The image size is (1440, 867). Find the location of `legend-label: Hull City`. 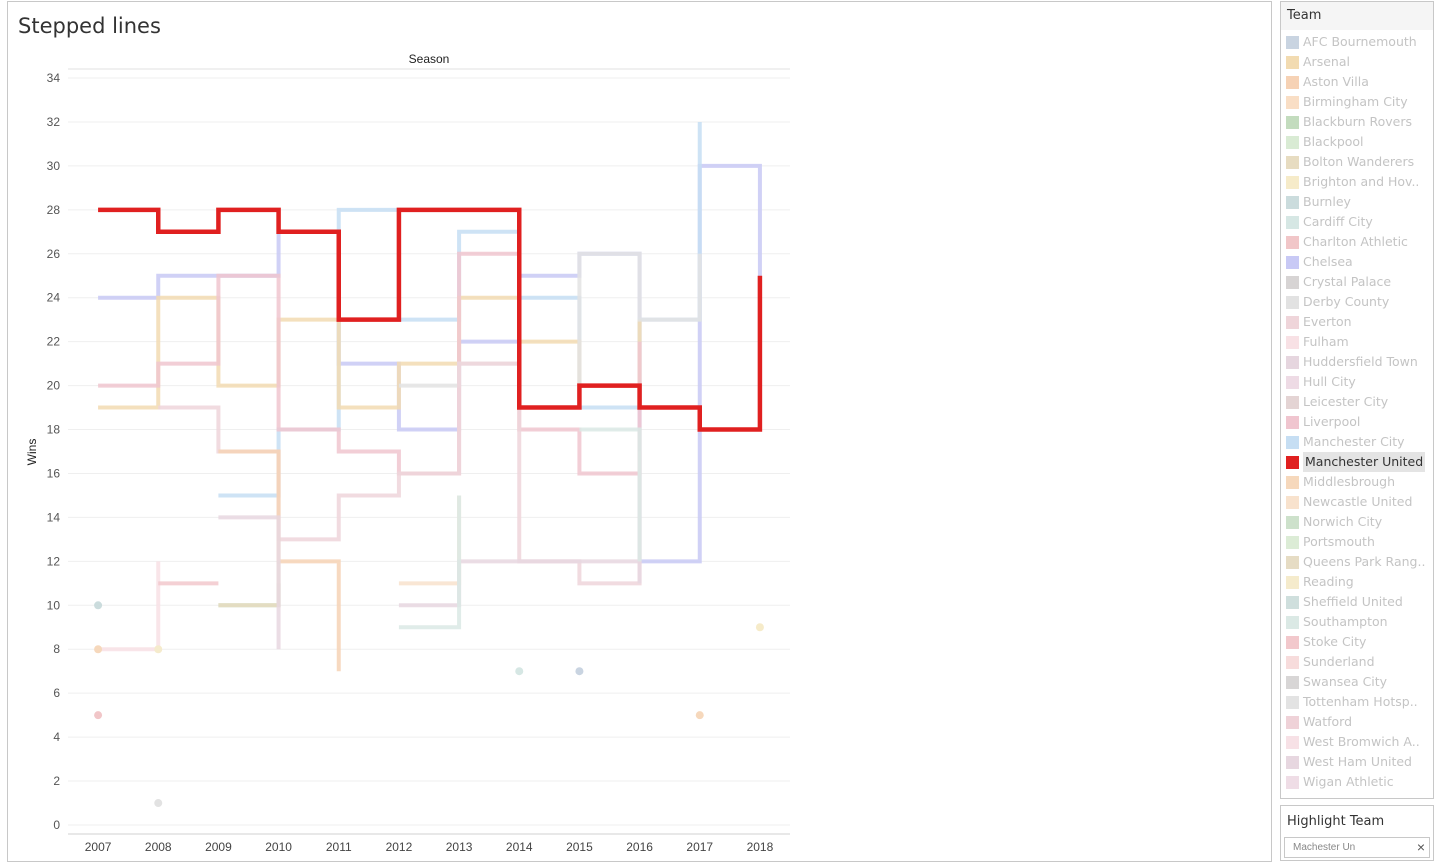

legend-label: Hull City is located at coordinates (1329, 381).